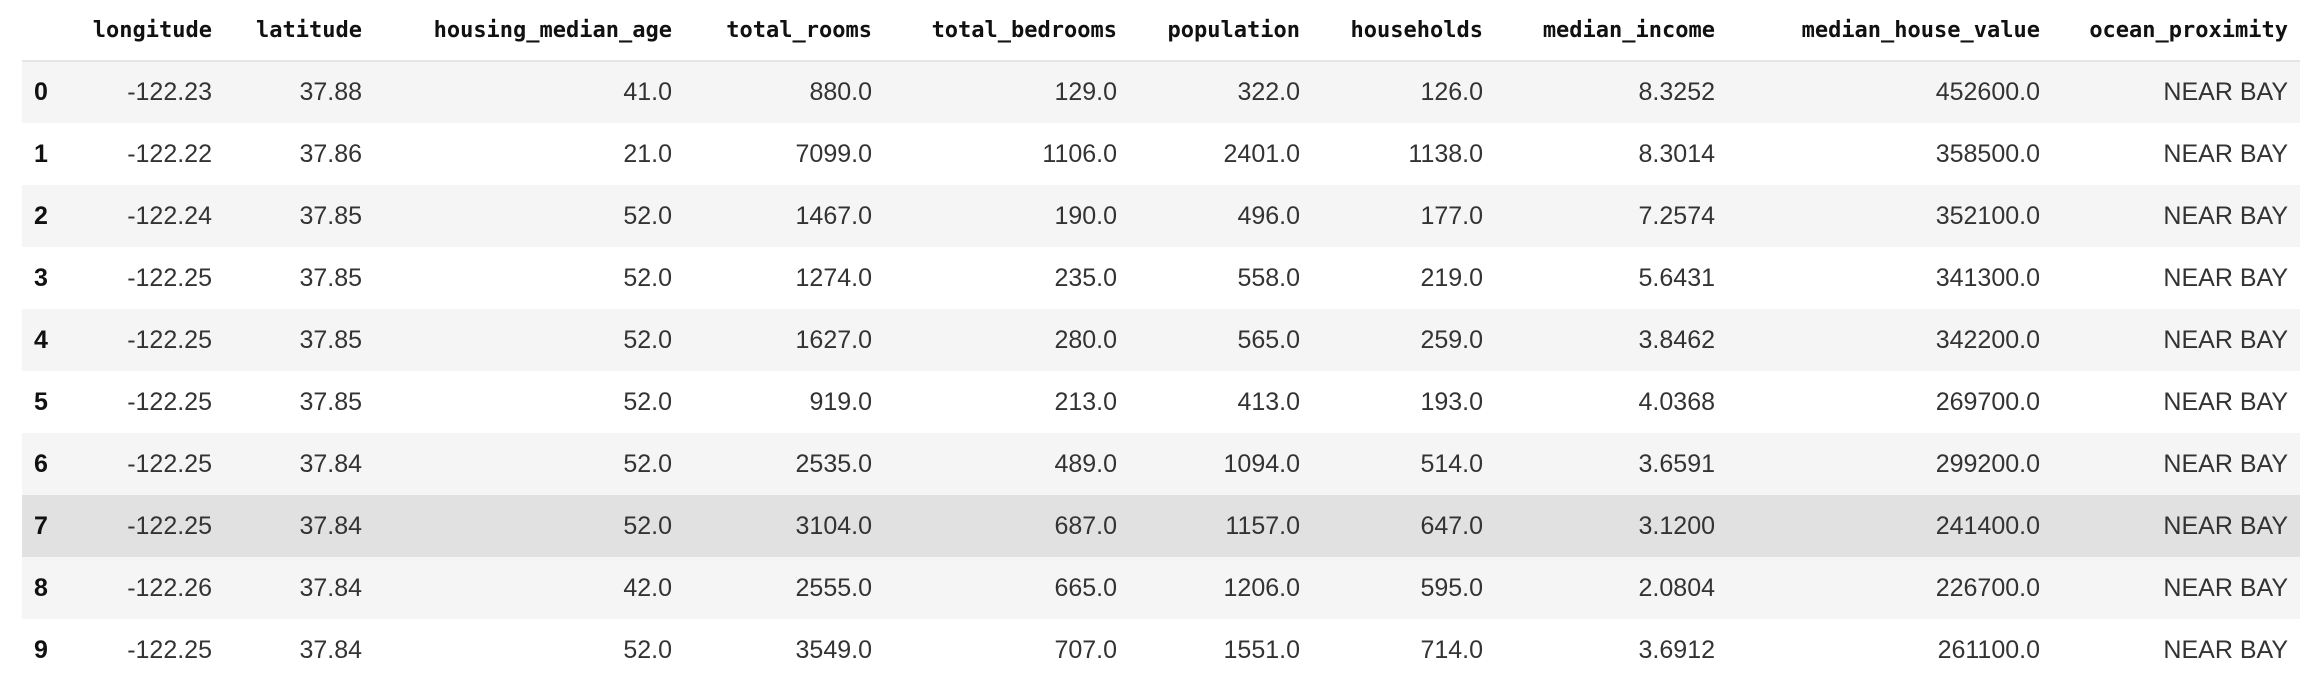 The height and width of the screenshot is (681, 2323). Describe the element at coordinates (833, 587) in the screenshot. I see `table-cell-total-rooms: 2555.0` at that location.